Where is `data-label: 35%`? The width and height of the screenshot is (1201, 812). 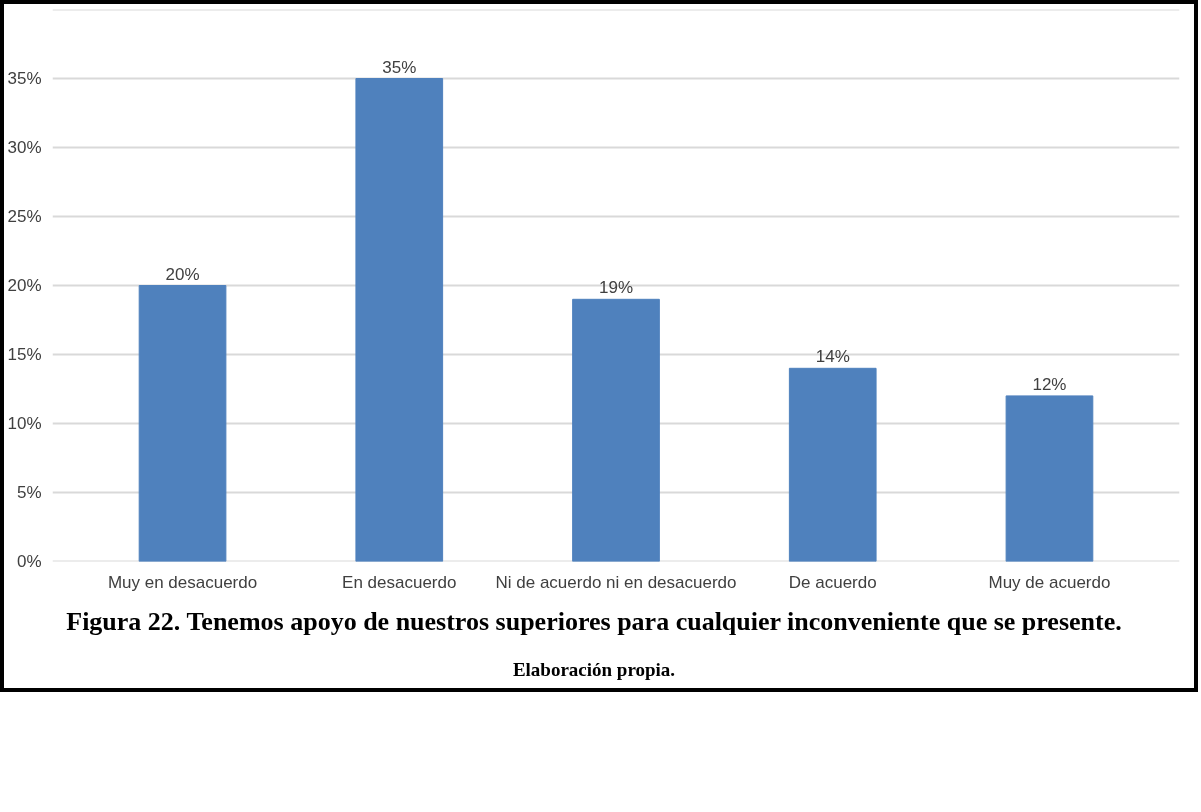
data-label: 35% is located at coordinates (399, 67).